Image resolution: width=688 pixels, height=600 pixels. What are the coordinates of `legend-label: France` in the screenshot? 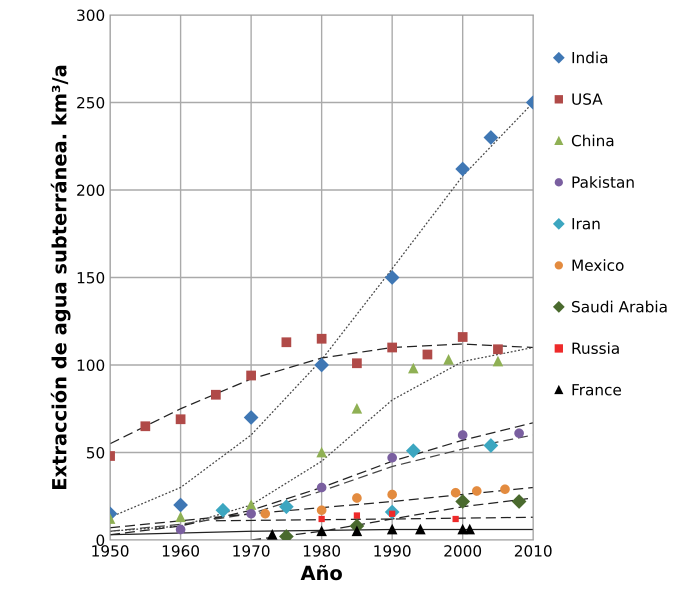 It's located at (597, 390).